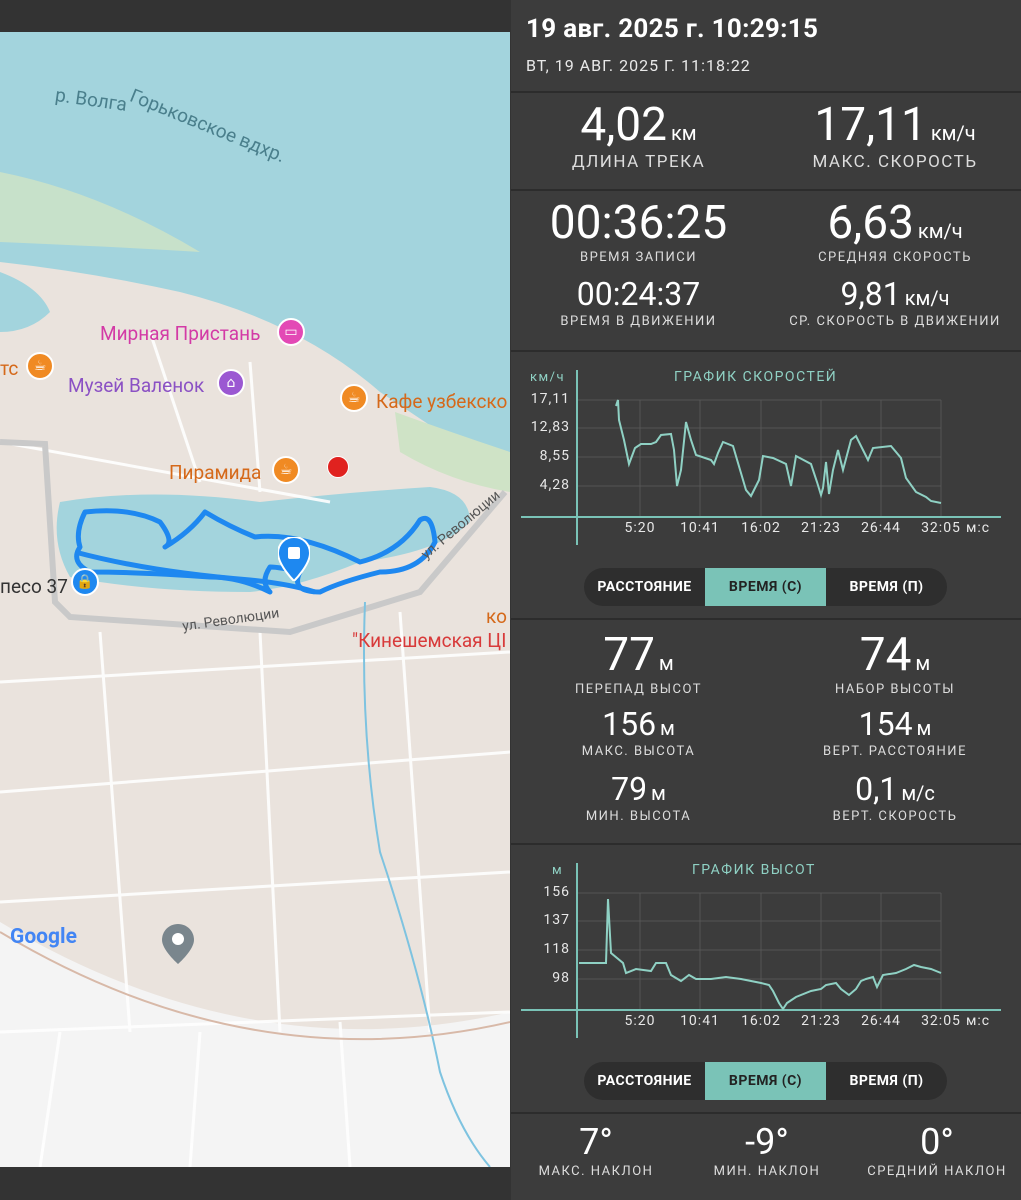 The image size is (1021, 1200). Describe the element at coordinates (596, 1150) in the screenshot. I see `stat-maxslope: 7° МАКС. НАКЛОН` at that location.